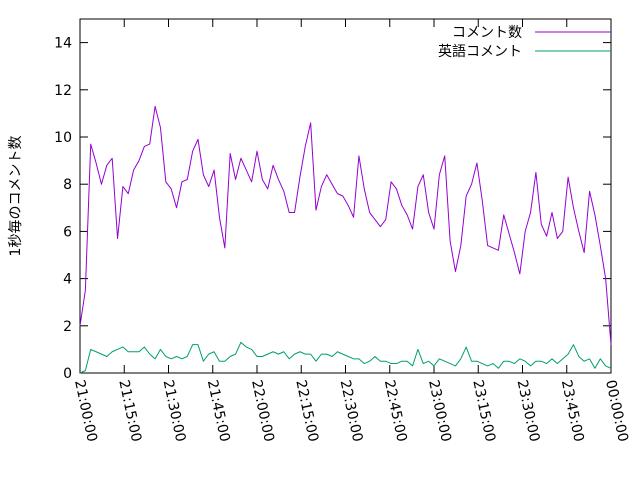  What do you see at coordinates (63, 91) in the screenshot?
I see `y-tick-label: 12` at bounding box center [63, 91].